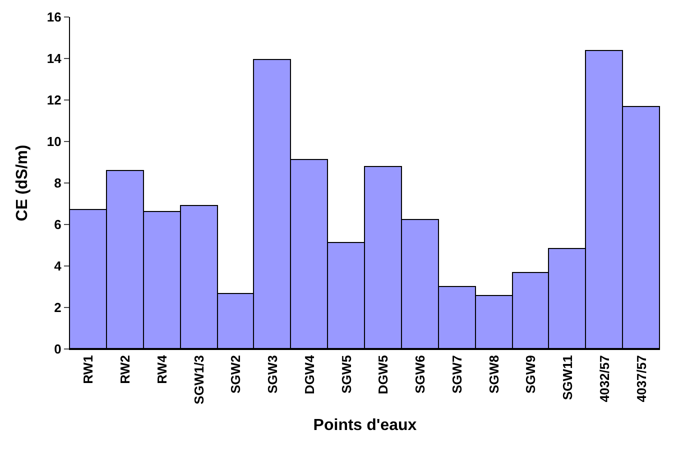 This screenshot has height=454, width=680. Describe the element at coordinates (58, 308) in the screenshot. I see `y-tick-label: 2` at that location.